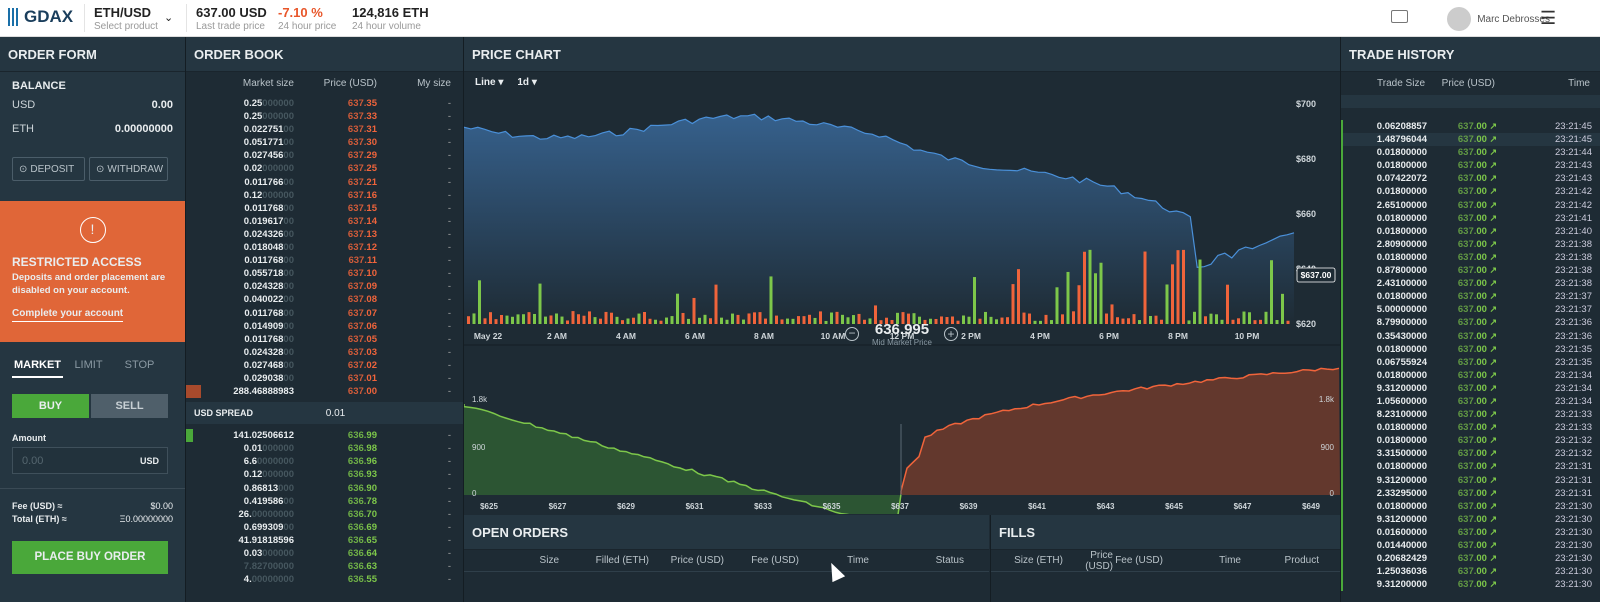 This screenshot has height=602, width=1600. What do you see at coordinates (1399, 16) in the screenshot?
I see `chat-icon` at bounding box center [1399, 16].